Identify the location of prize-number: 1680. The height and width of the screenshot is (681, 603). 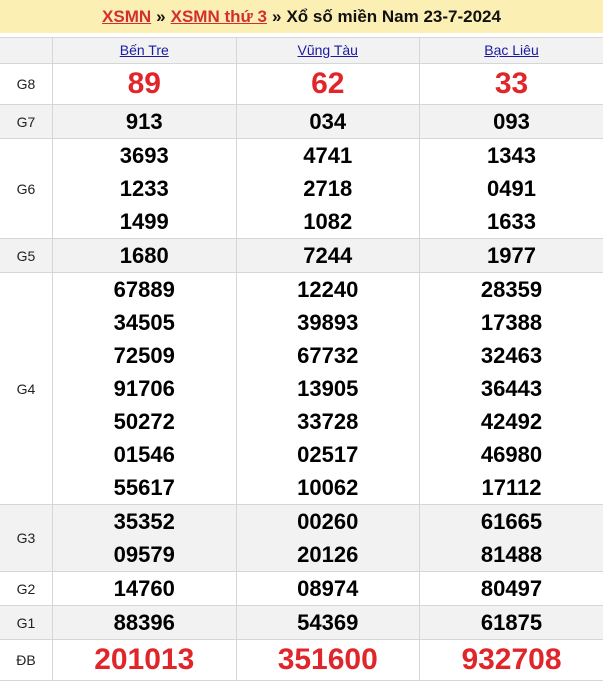
(144, 255).